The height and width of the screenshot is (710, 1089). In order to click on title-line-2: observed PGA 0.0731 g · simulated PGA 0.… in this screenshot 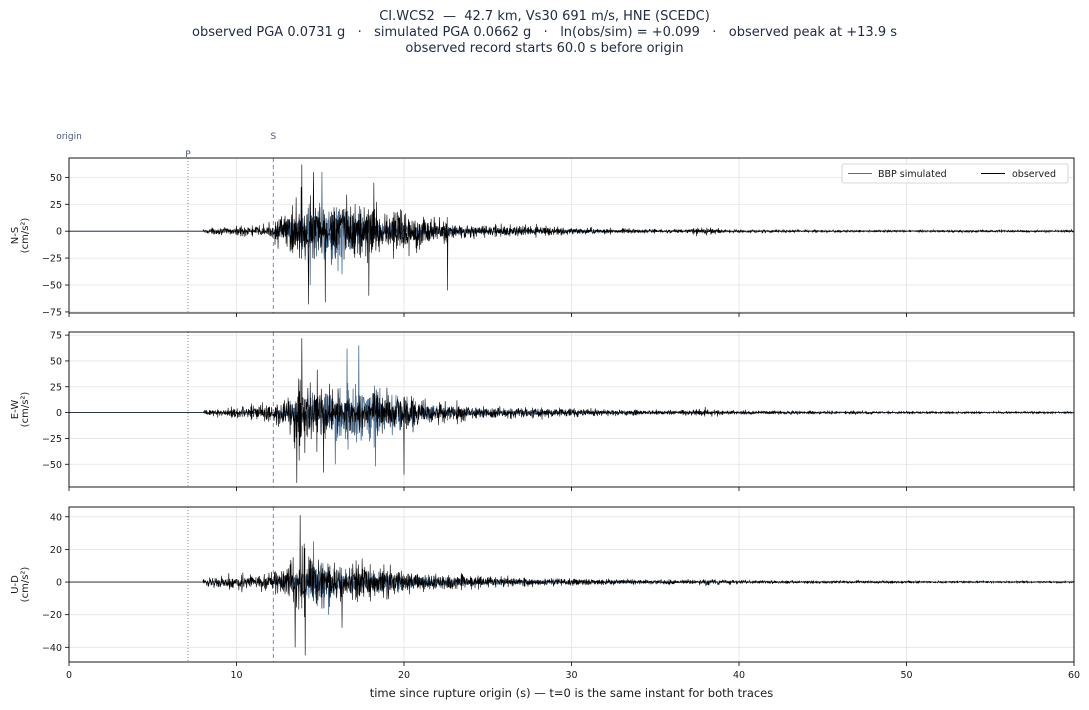, I will do `click(544, 32)`.